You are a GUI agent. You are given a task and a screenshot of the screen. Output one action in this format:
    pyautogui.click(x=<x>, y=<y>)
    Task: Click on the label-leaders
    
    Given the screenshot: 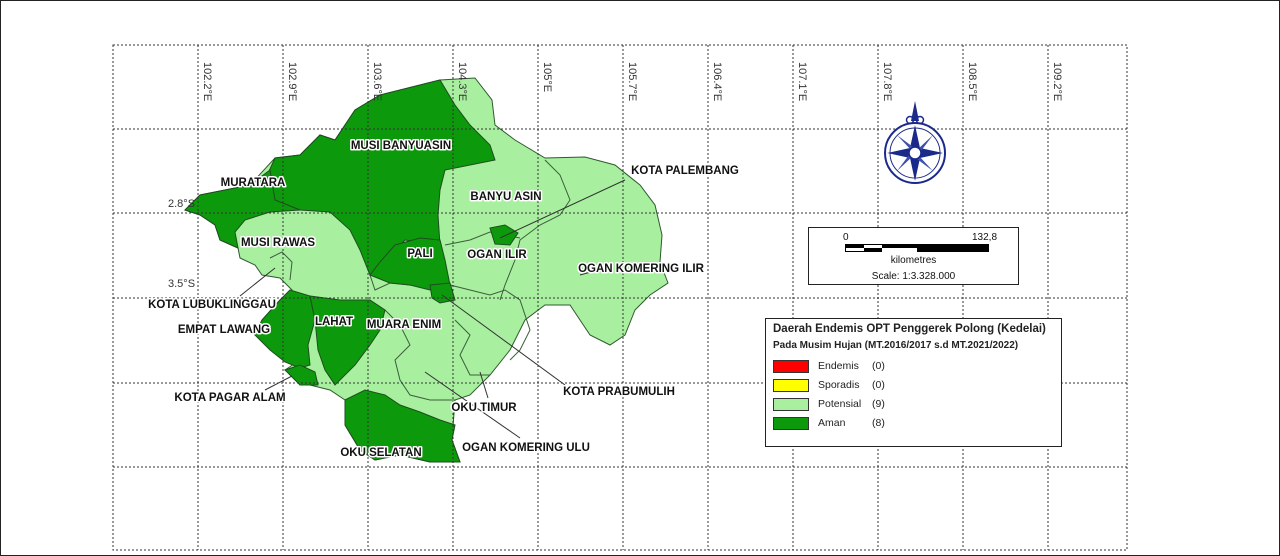 What is the action you would take?
    pyautogui.click(x=432, y=309)
    